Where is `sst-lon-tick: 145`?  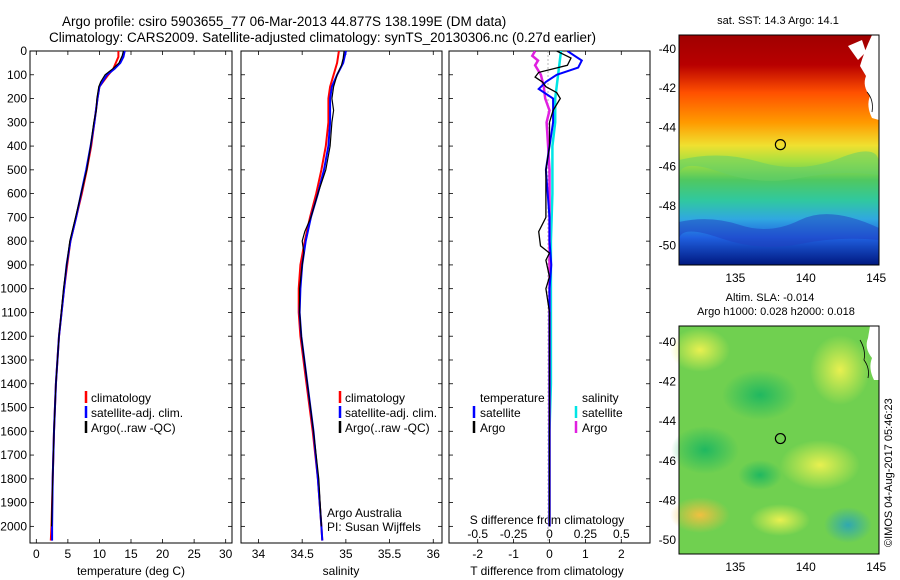
sst-lon-tick: 145 is located at coordinates (876, 278).